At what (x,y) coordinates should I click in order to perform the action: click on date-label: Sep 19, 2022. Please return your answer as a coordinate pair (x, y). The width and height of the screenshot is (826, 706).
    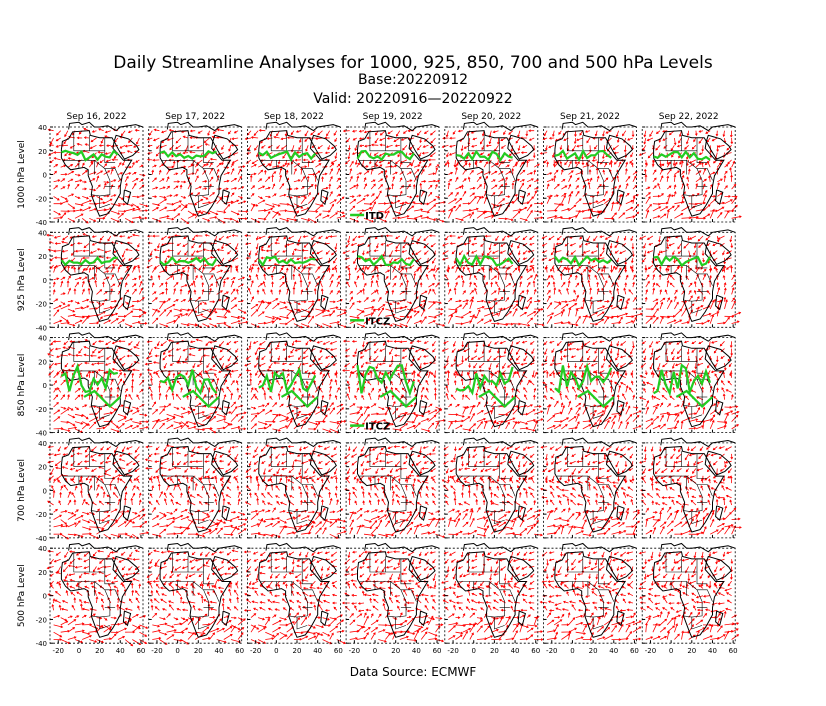
    Looking at the image, I should click on (393, 117).